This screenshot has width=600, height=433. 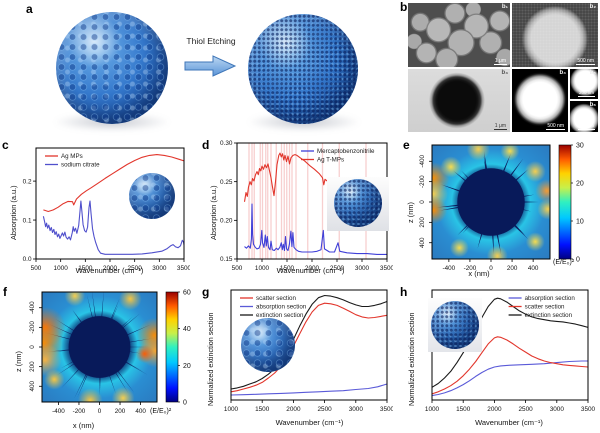 I want to click on subpanel-label: b₂, so click(x=592, y=7).